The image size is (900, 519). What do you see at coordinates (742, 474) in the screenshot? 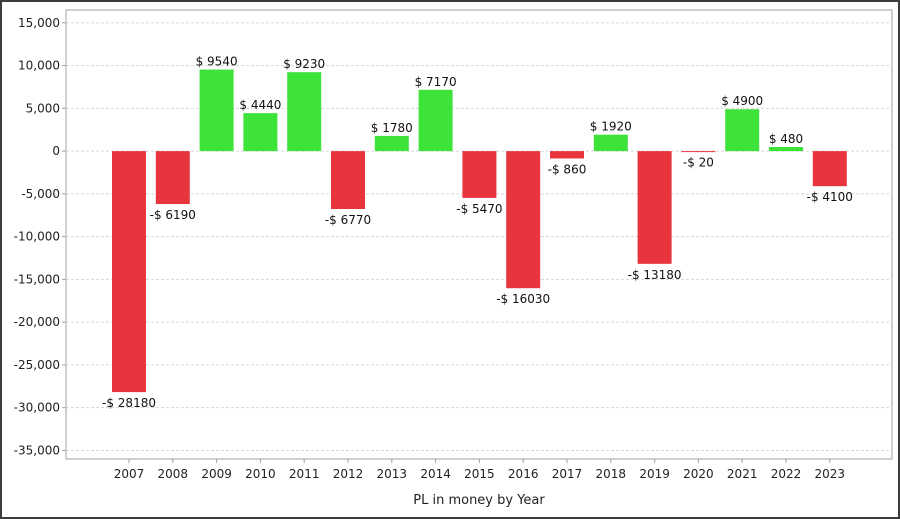
I see `x-tick-label-2021: 2021` at bounding box center [742, 474].